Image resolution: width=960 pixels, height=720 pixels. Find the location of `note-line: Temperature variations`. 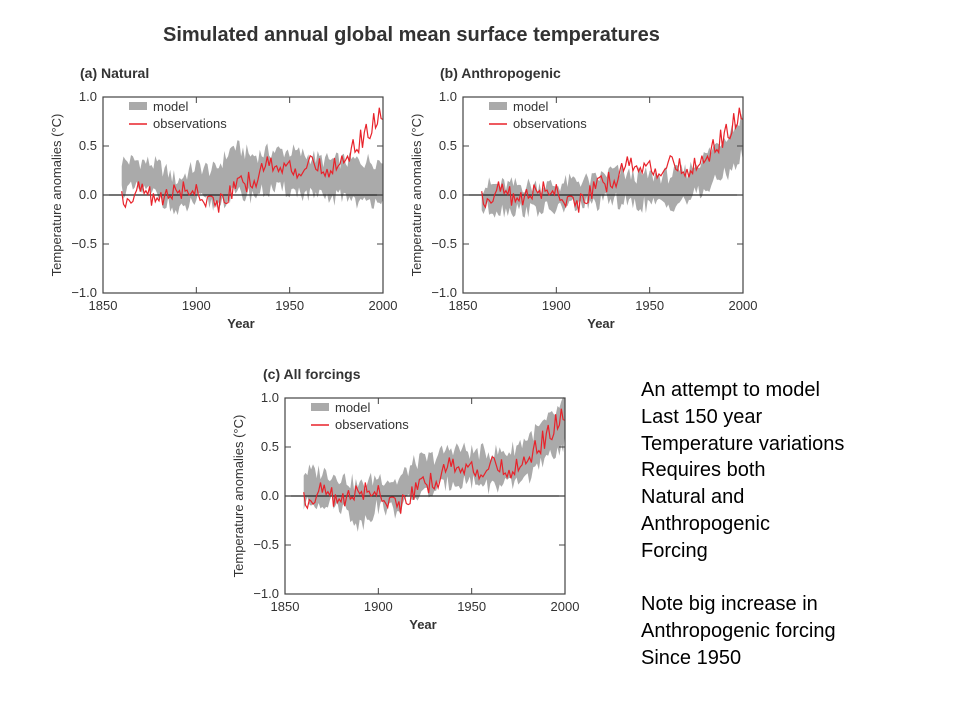

note-line: Temperature variations is located at coordinates (743, 443).